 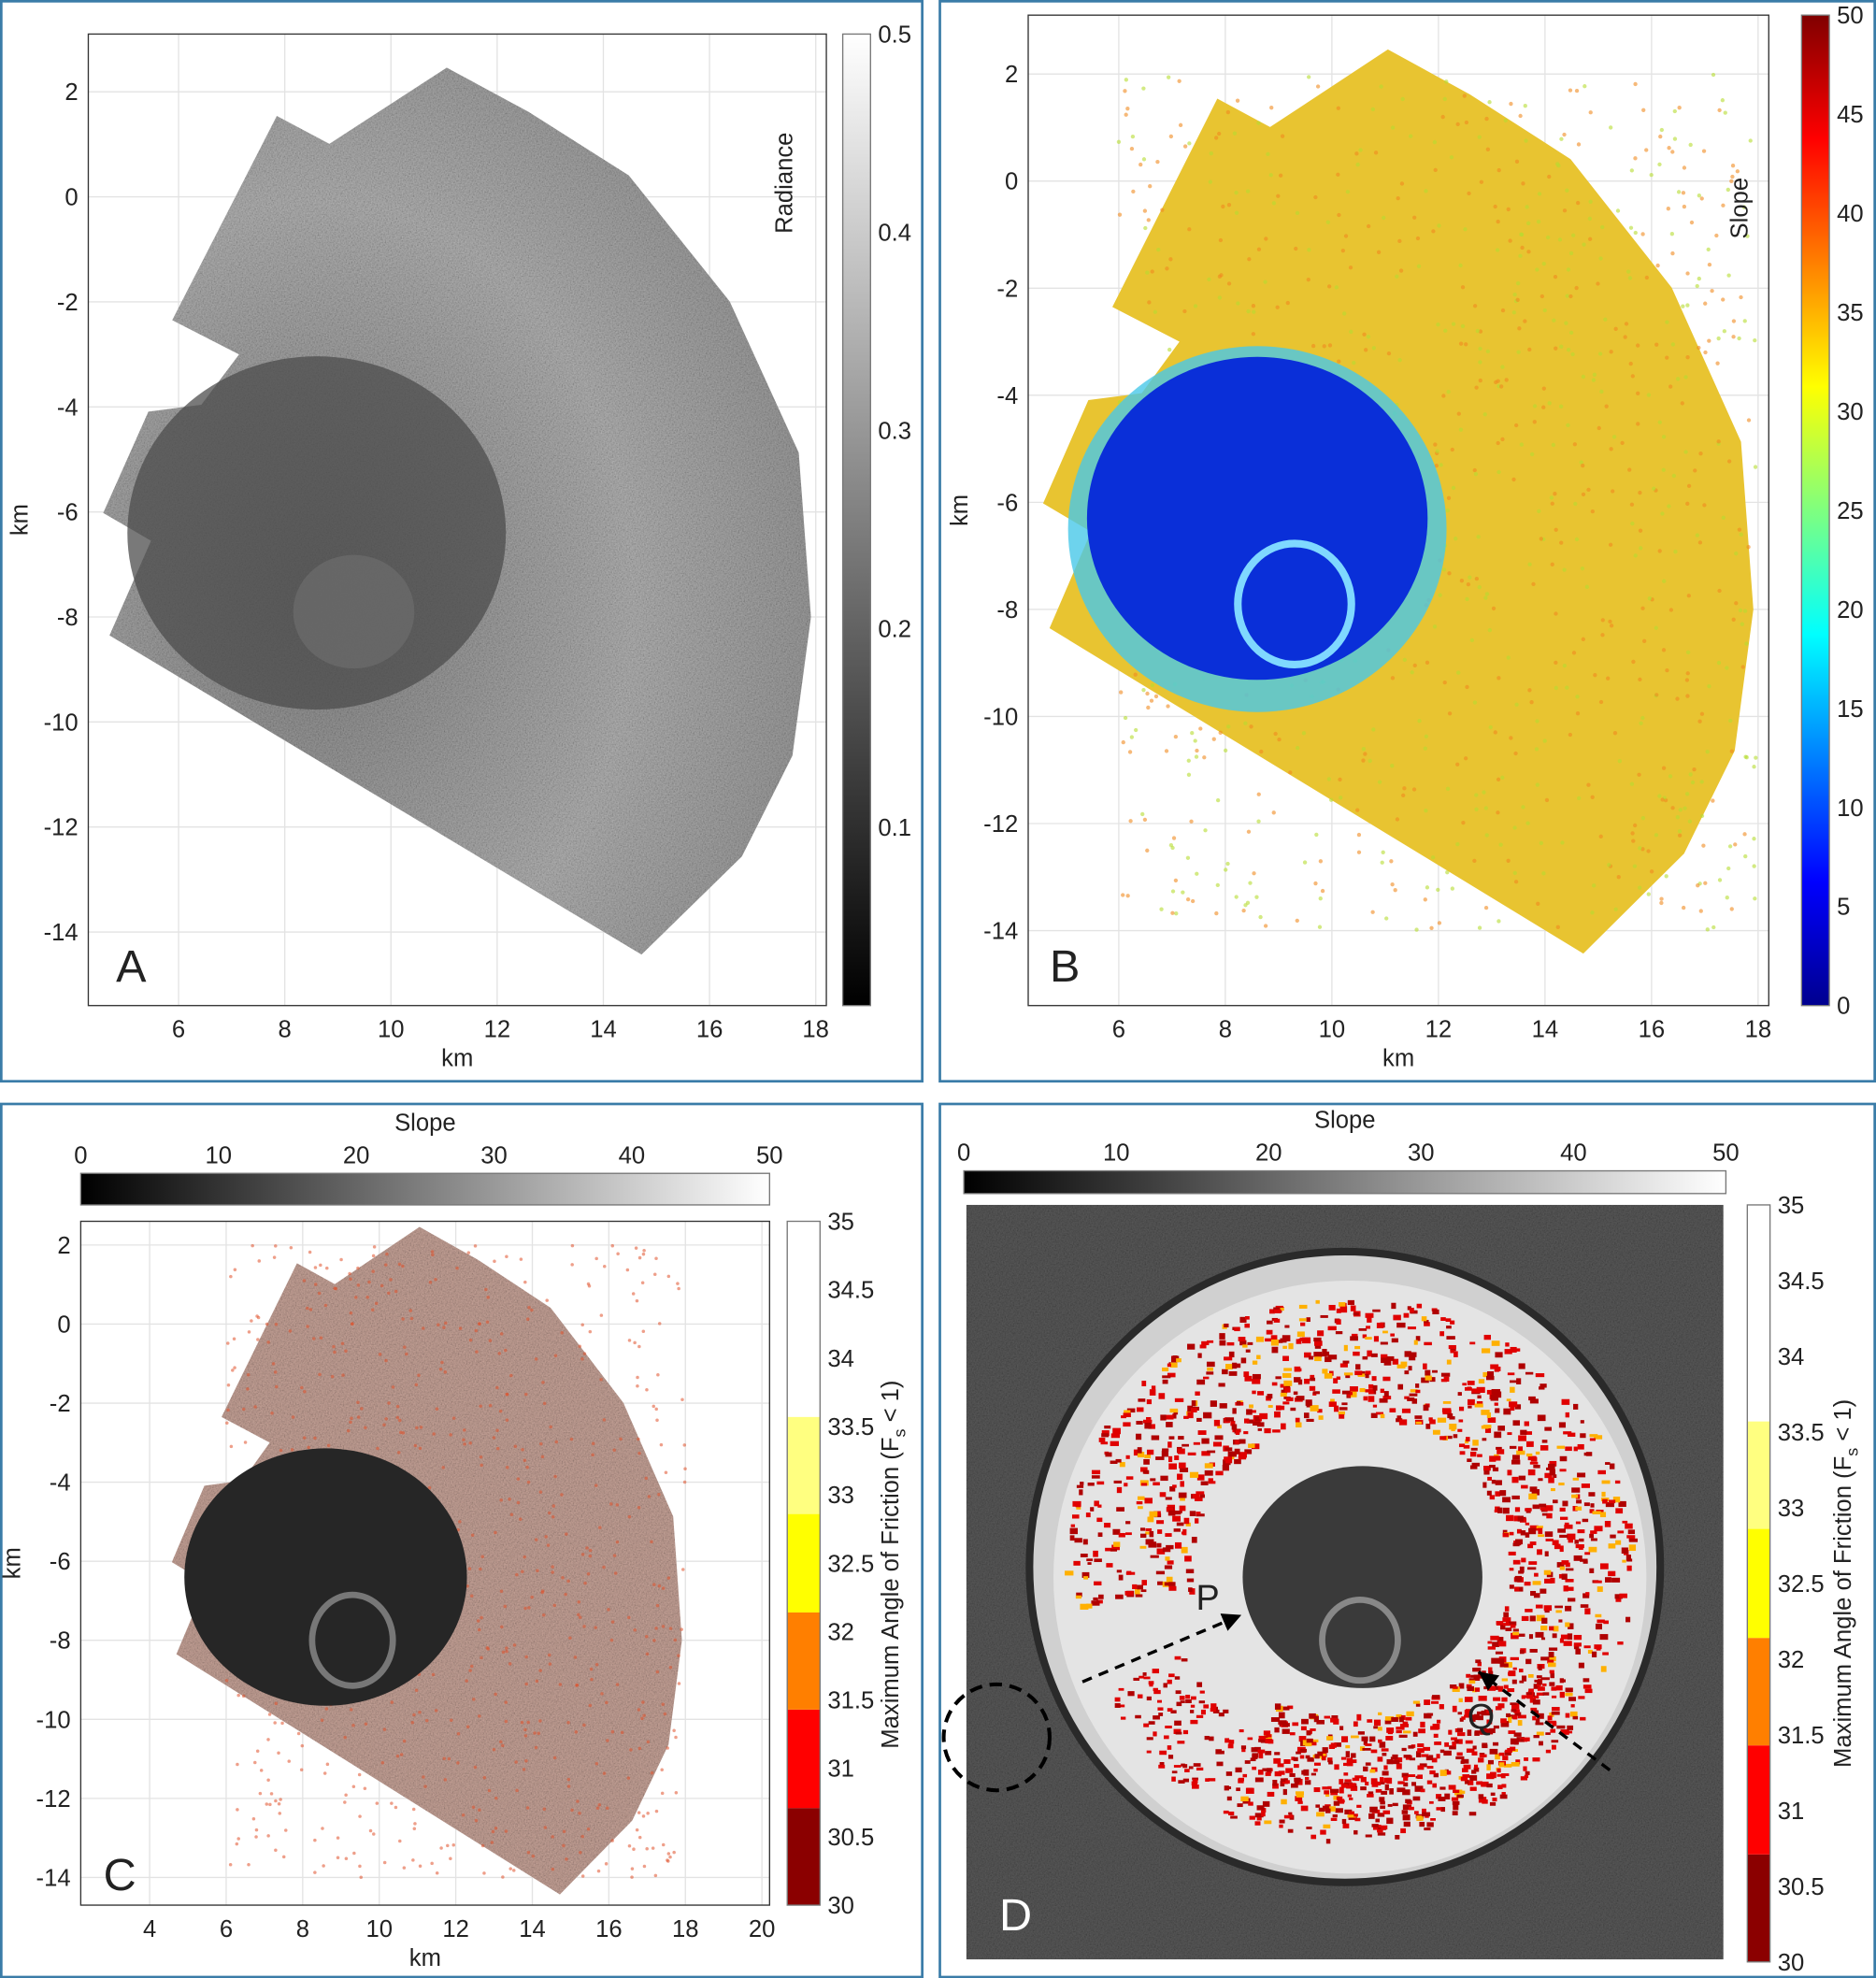 I want to click on y-tick-label: -2, so click(x=1007, y=289).